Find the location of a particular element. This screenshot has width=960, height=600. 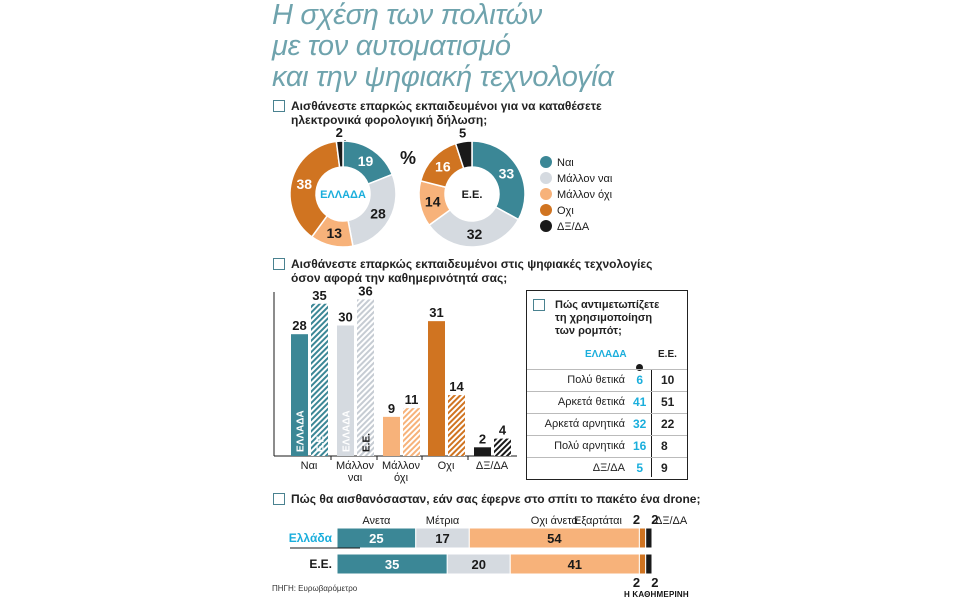

row-value-eu: 22 is located at coordinates (668, 424).